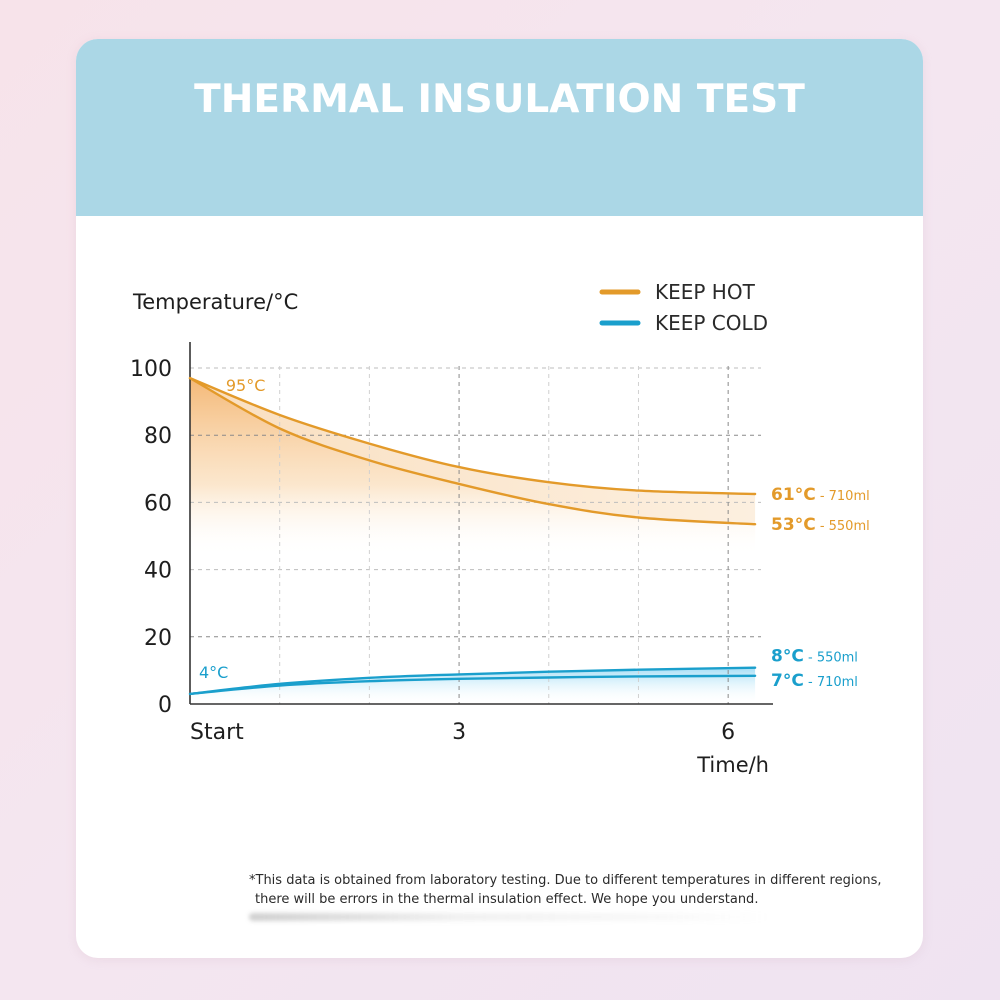 The image size is (1000, 1000). I want to click on hot-band-fill, so click(473, 451).